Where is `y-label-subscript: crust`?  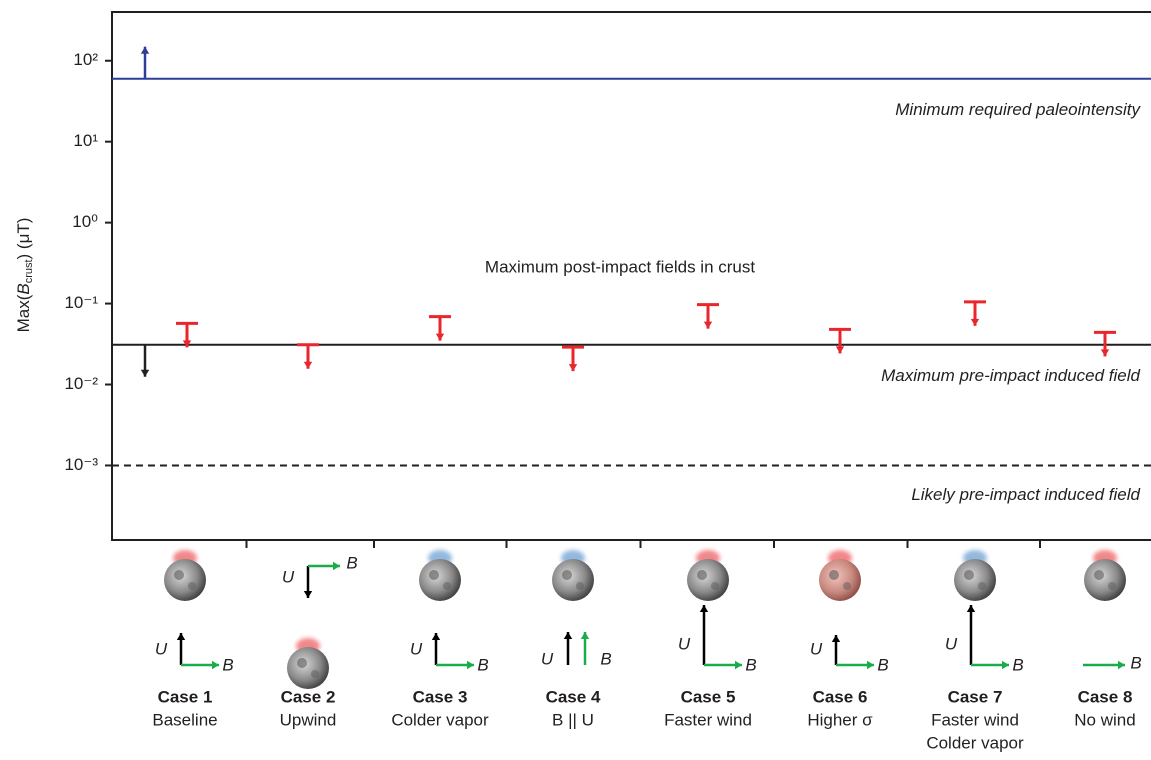 y-label-subscript: crust is located at coordinates (29, 271).